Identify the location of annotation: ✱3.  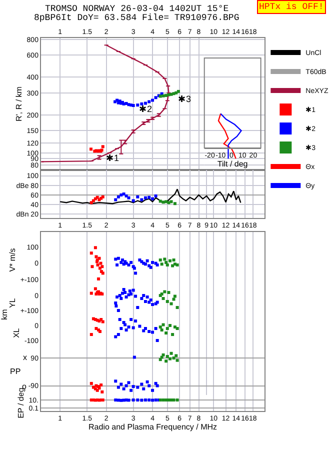
(185, 99).